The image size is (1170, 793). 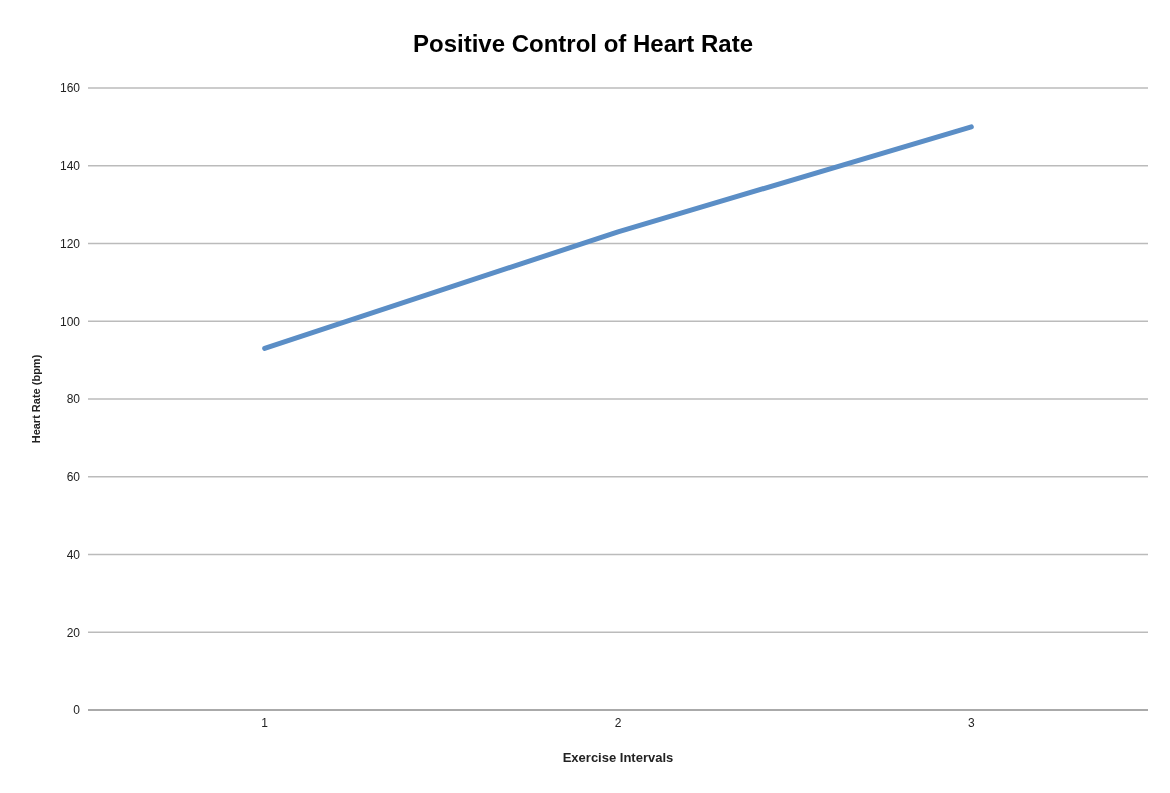 What do you see at coordinates (618, 722) in the screenshot?
I see `x-tick-label: 2` at bounding box center [618, 722].